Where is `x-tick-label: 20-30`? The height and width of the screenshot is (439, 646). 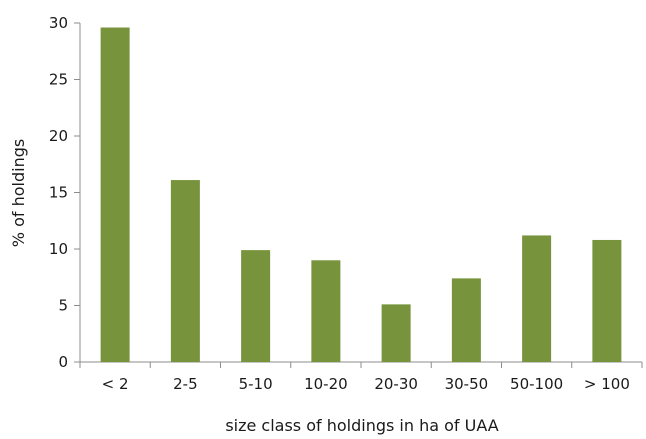
x-tick-label: 20-30 is located at coordinates (396, 384).